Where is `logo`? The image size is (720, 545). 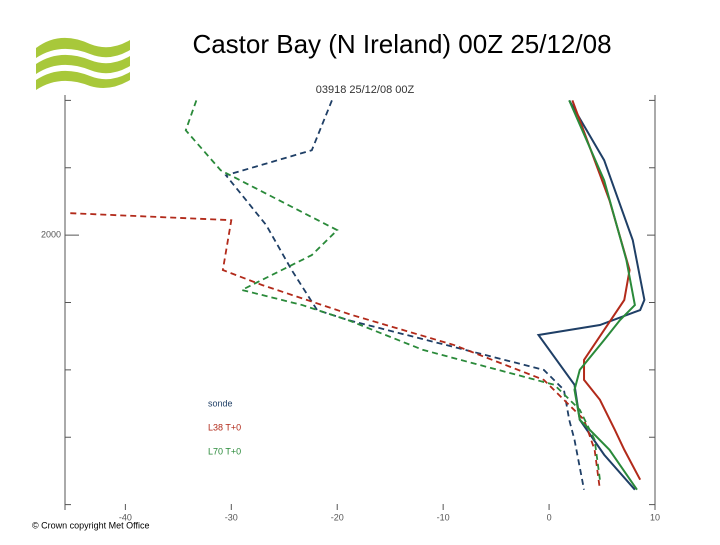 logo is located at coordinates (83, 63).